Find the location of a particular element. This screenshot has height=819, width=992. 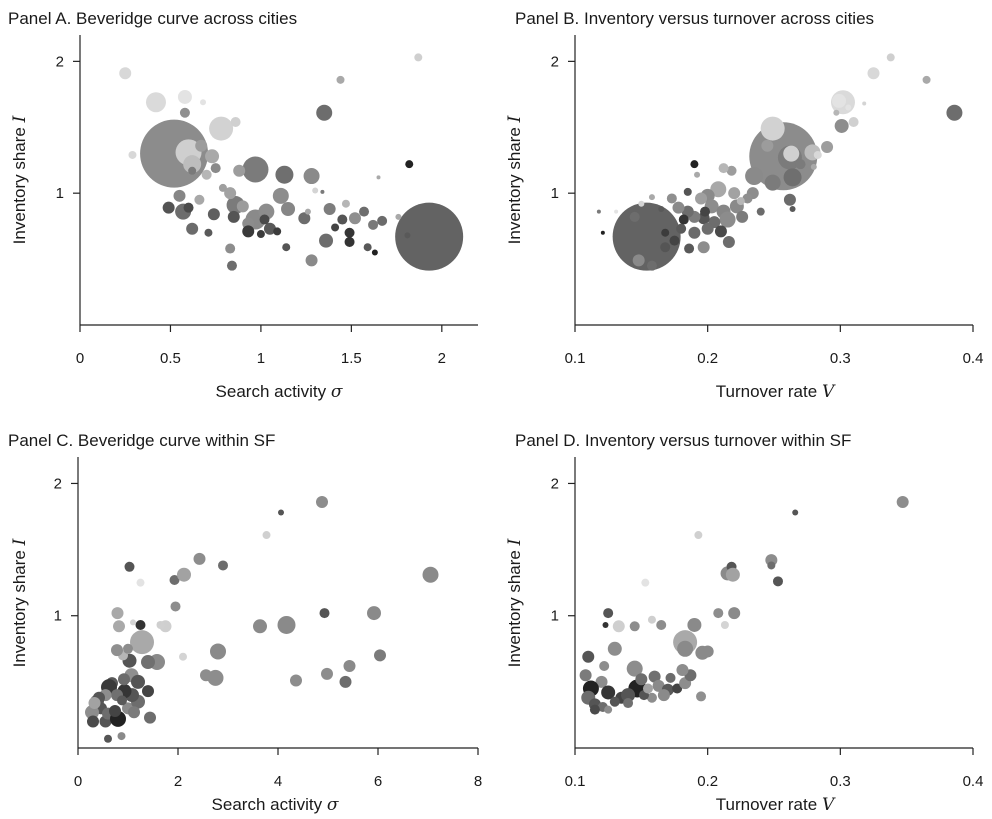

panel-c-y-ticks: 12 is located at coordinates (66, 550).